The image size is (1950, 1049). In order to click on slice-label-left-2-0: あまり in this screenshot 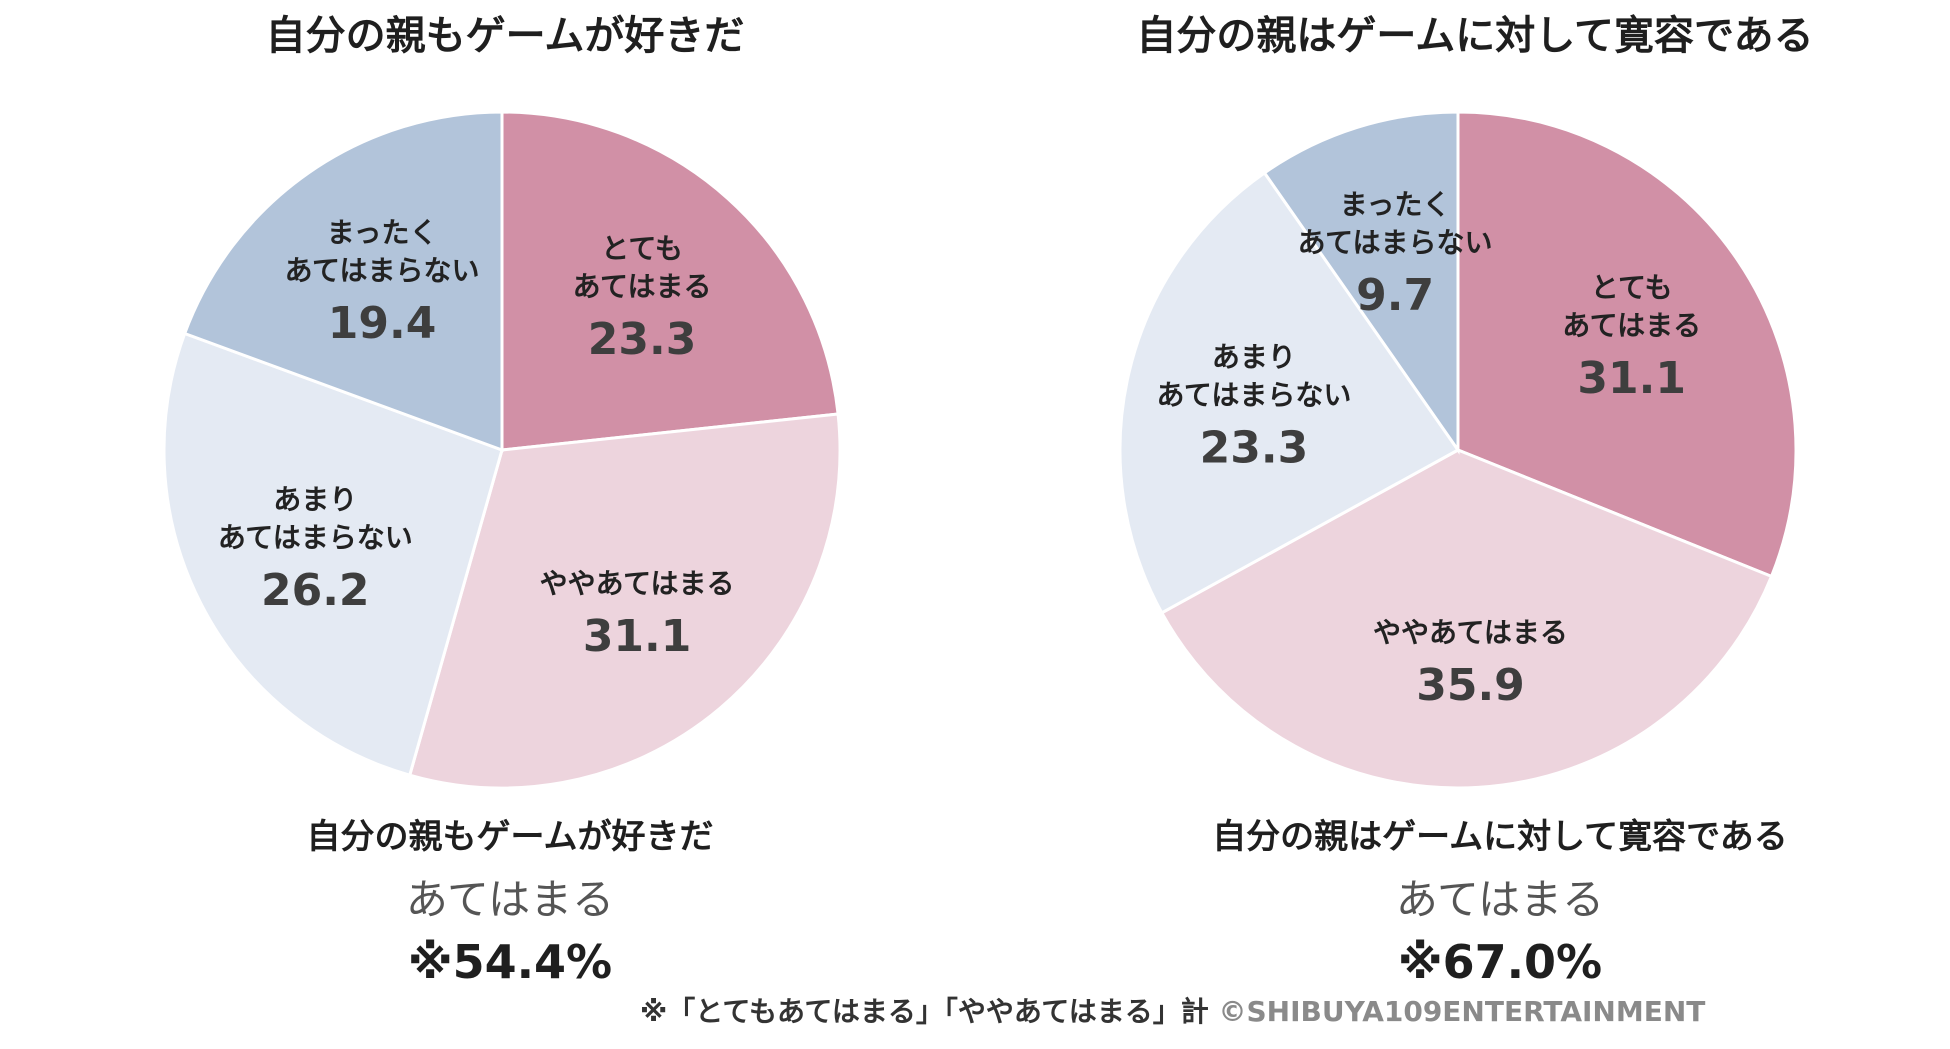, I will do `click(315, 499)`.